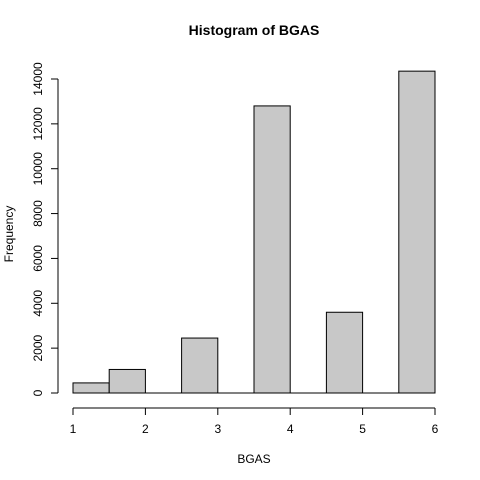 This screenshot has height=480, width=480. Describe the element at coordinates (38, 79) in the screenshot. I see `y-tick-label: 14000` at that location.